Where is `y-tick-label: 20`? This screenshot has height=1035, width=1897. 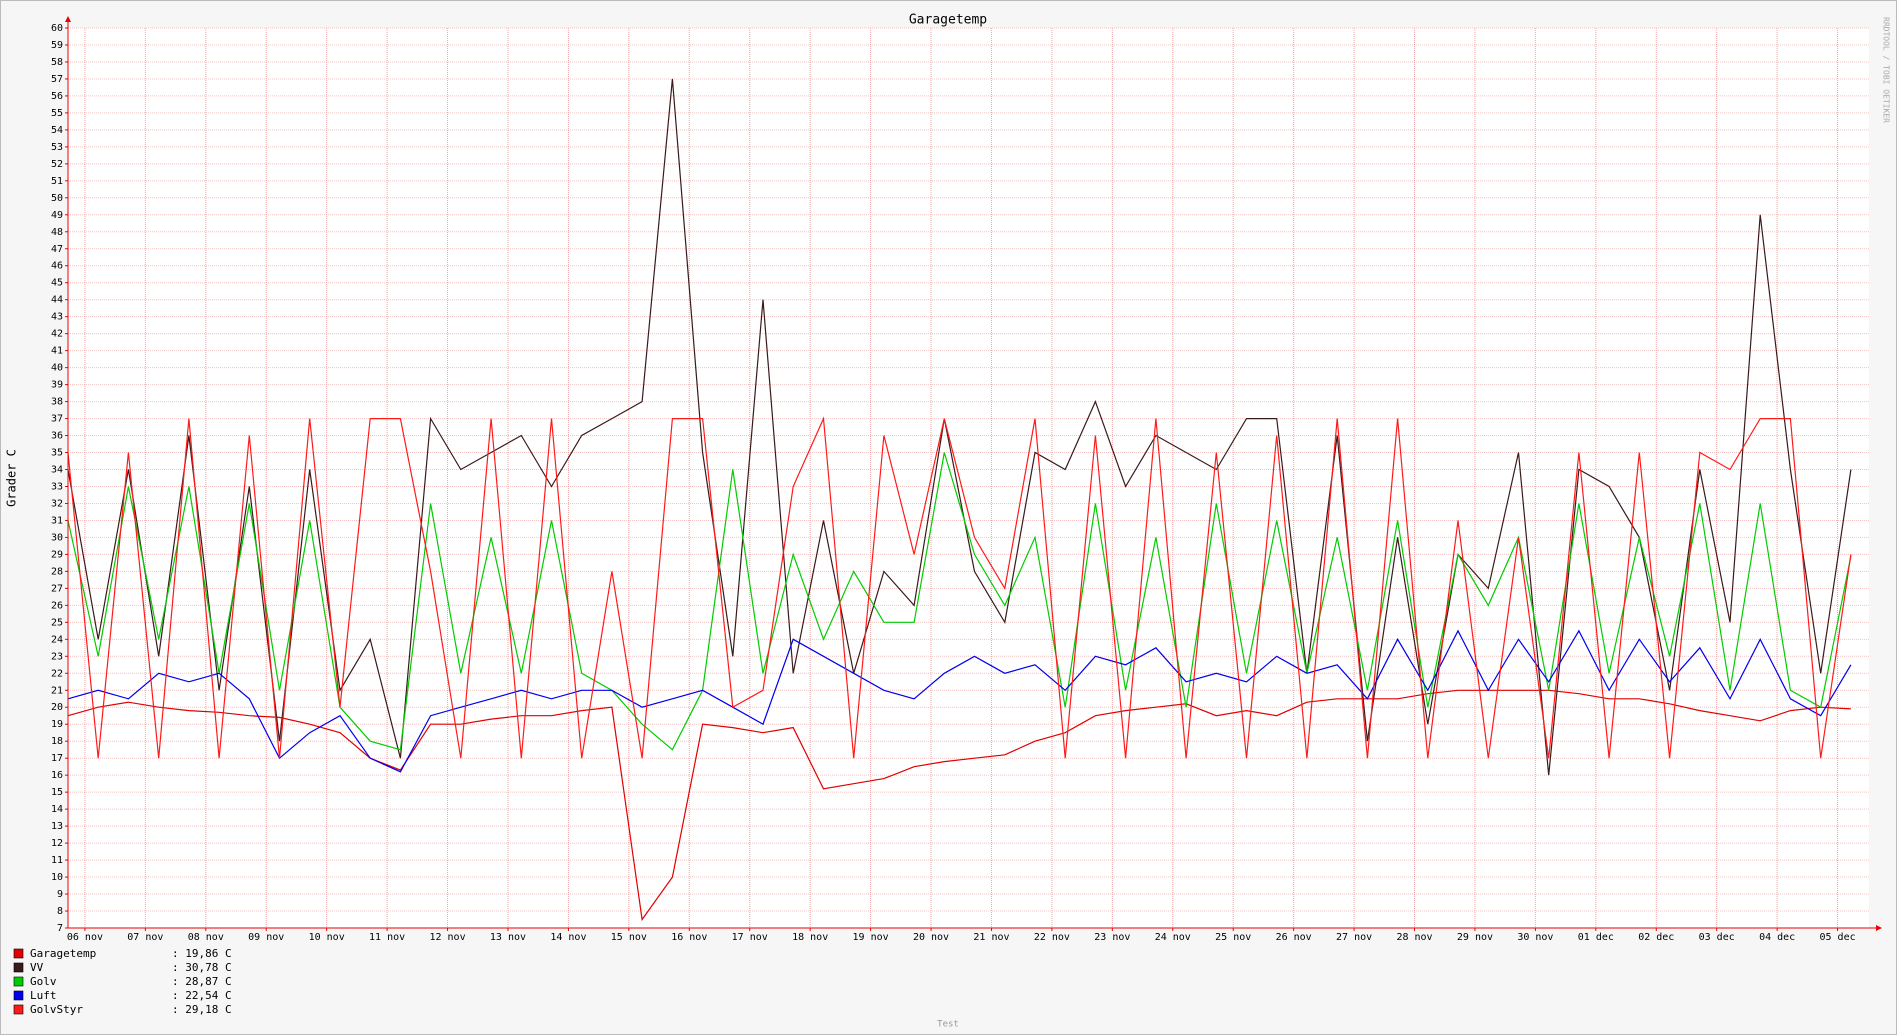
y-tick-label: 20 is located at coordinates (57, 707).